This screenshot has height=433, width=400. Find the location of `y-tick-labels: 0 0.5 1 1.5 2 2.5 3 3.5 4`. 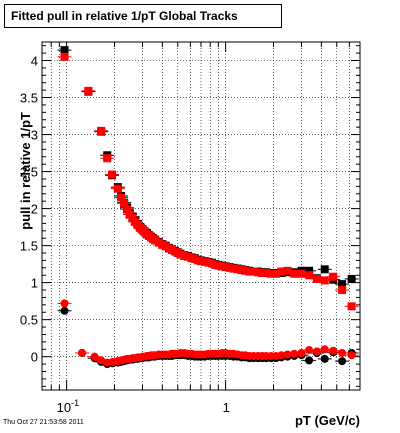

y-tick-labels: 0 0.5 1 1.5 2 2.5 3 3.5 4 is located at coordinates (29, 209).